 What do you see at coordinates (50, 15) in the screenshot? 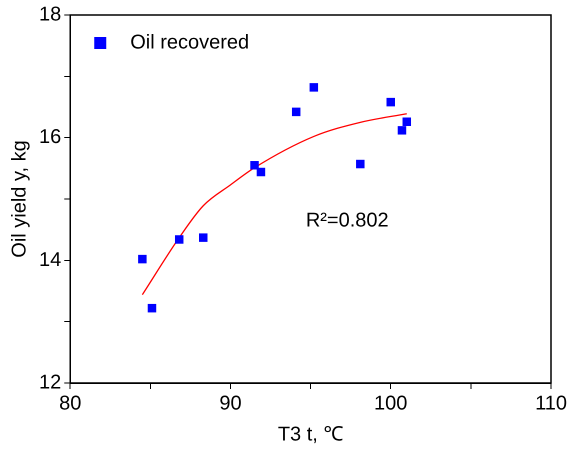
I see `y-tick-label: 18` at bounding box center [50, 15].